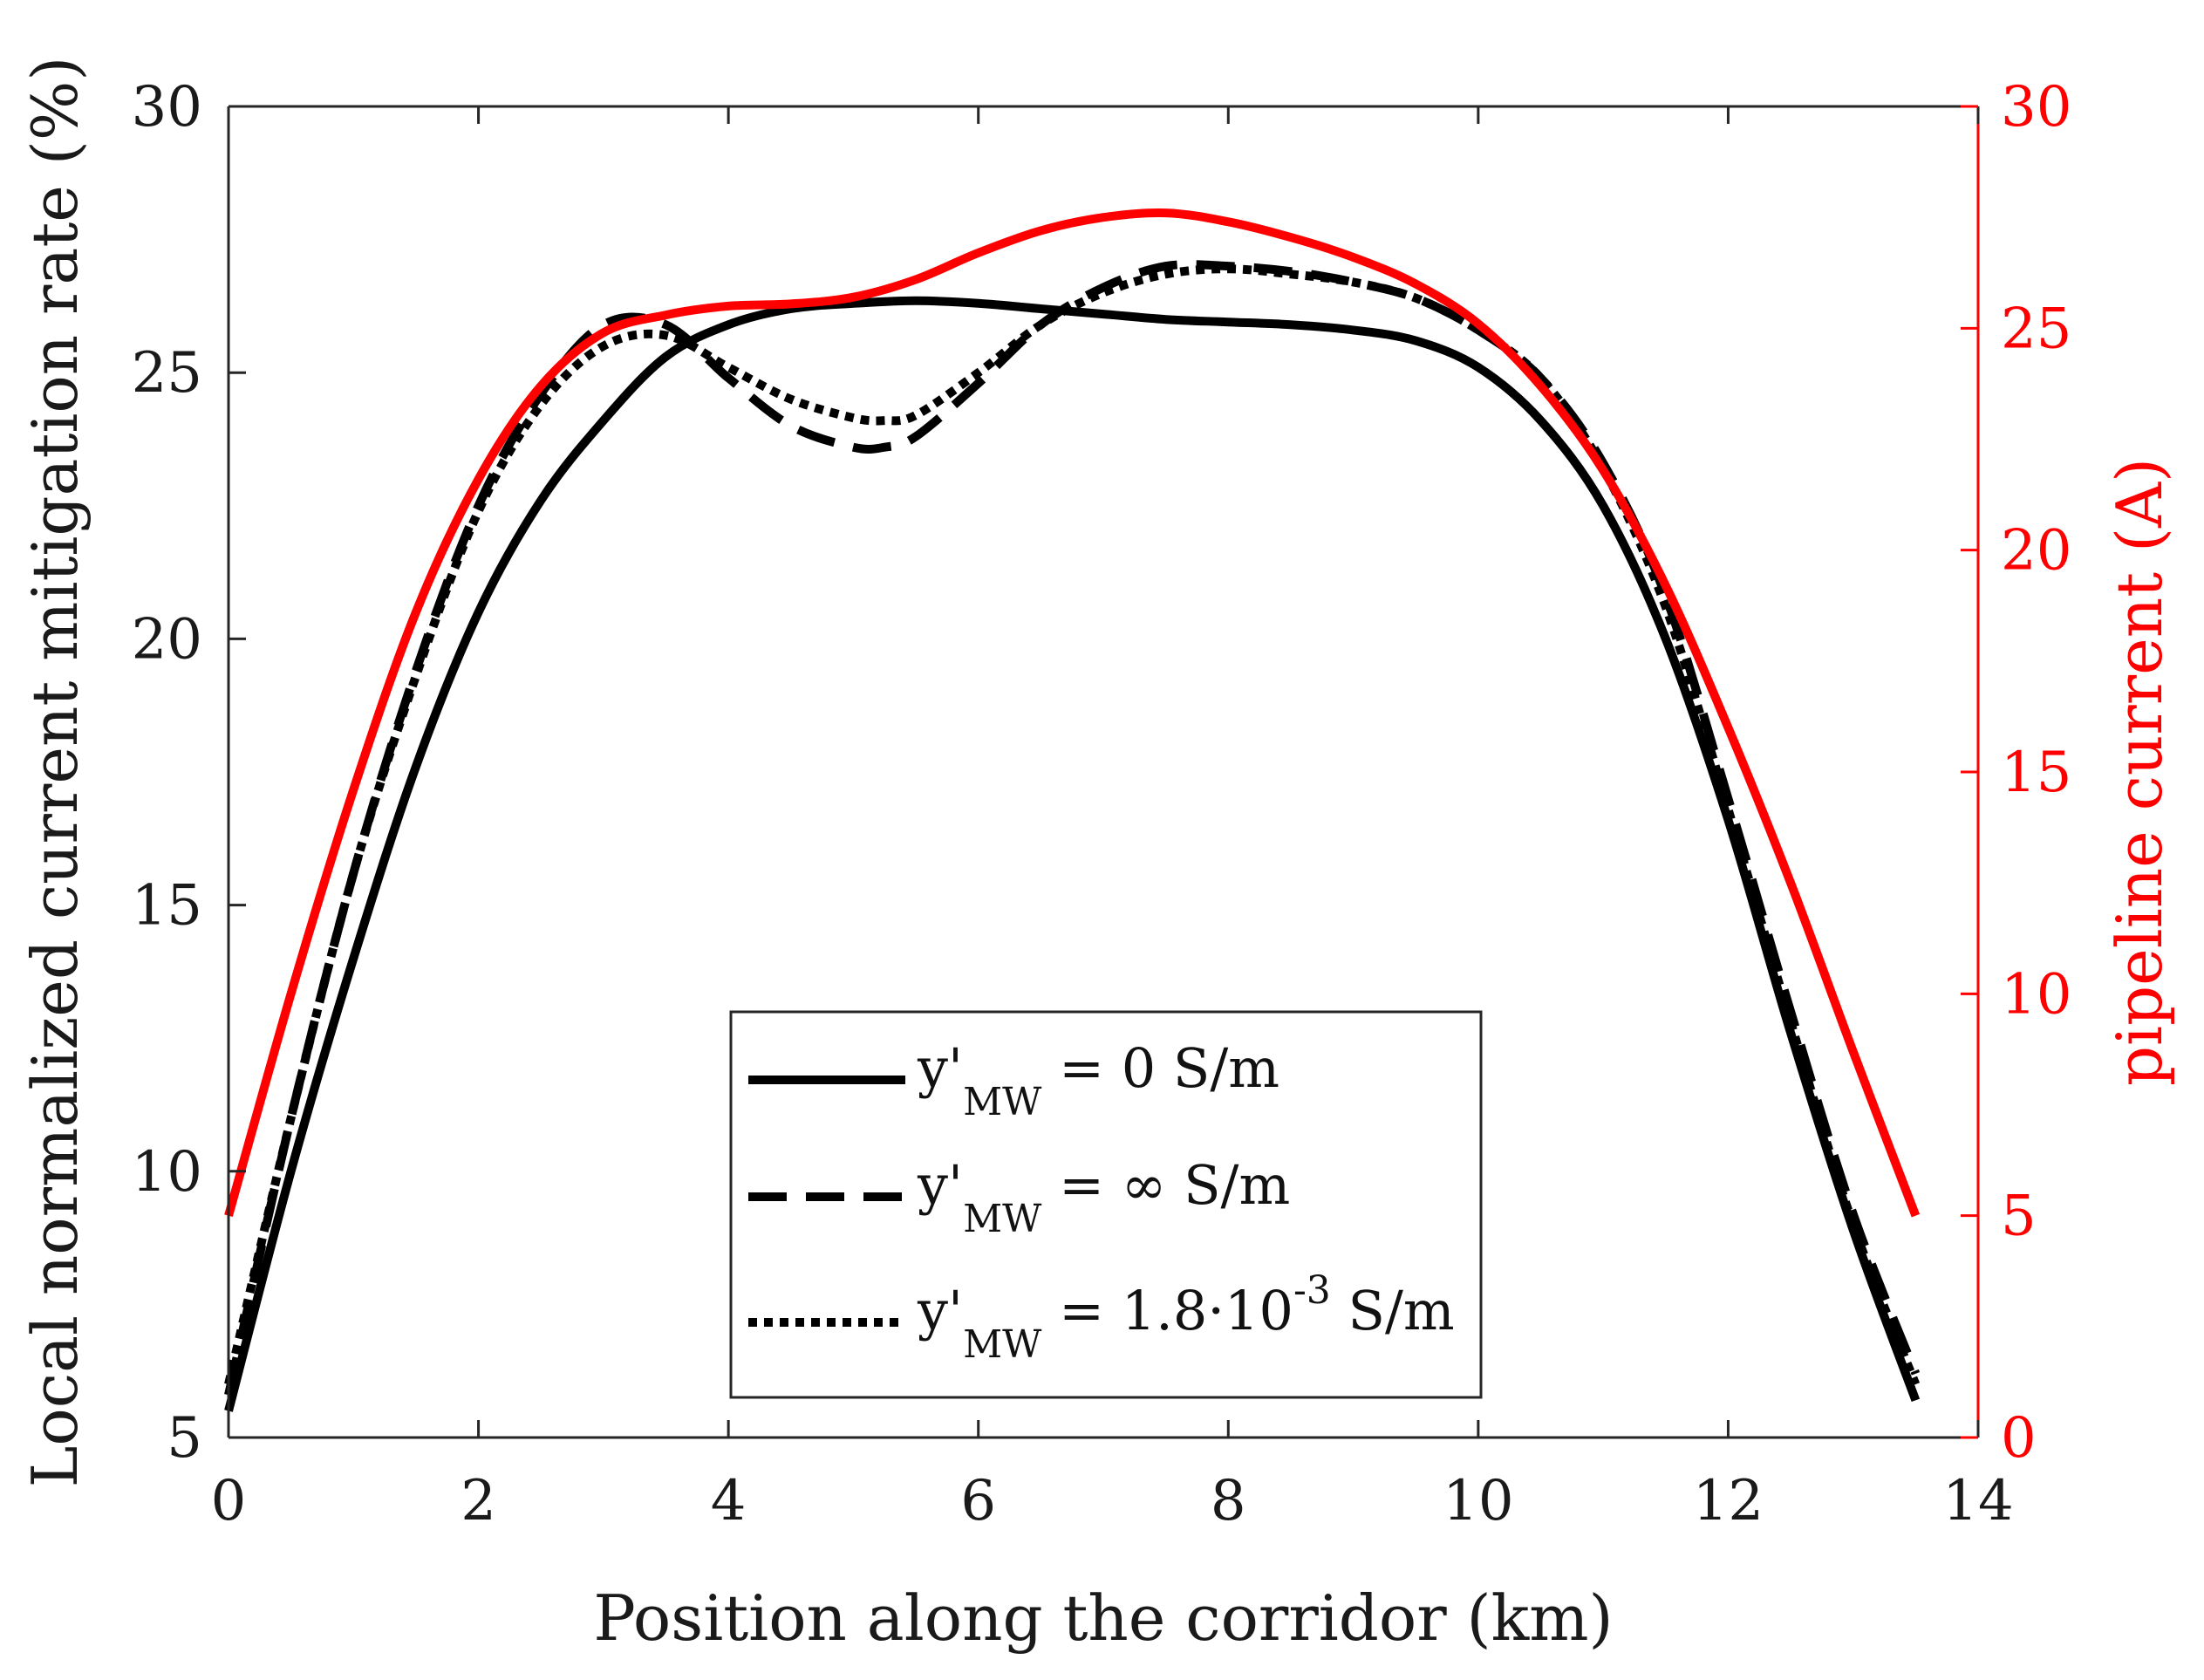 Image resolution: width=2204 pixels, height=1680 pixels. What do you see at coordinates (1103, 1618) in the screenshot?
I see `x-axis-title: Position along the corridor (km)` at bounding box center [1103, 1618].